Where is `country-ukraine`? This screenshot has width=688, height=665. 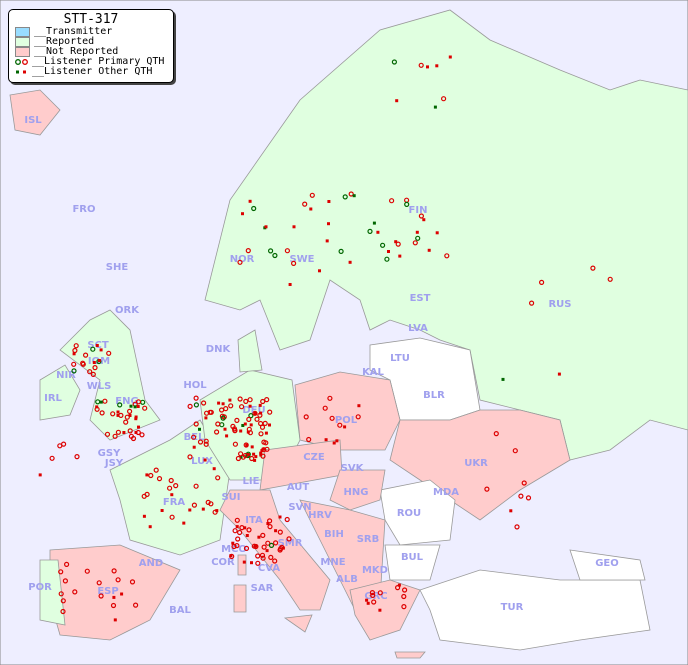
country-ukraine is located at coordinates (480, 465).